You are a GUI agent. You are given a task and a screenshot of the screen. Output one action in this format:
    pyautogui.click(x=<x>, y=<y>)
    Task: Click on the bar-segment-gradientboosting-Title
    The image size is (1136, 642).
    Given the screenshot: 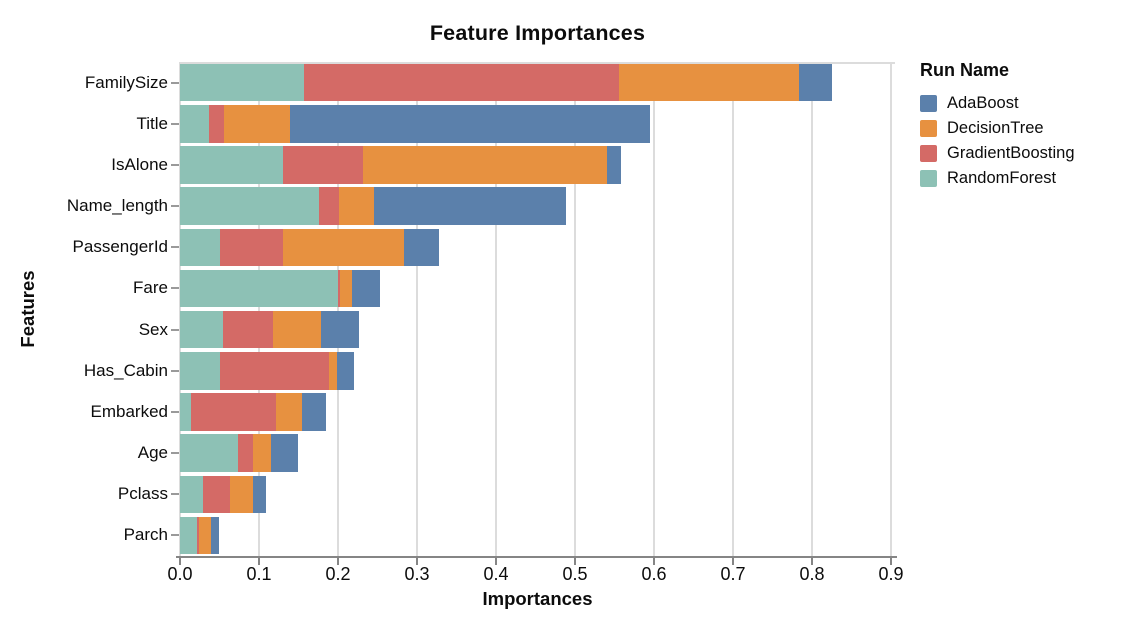 What is the action you would take?
    pyautogui.click(x=217, y=124)
    